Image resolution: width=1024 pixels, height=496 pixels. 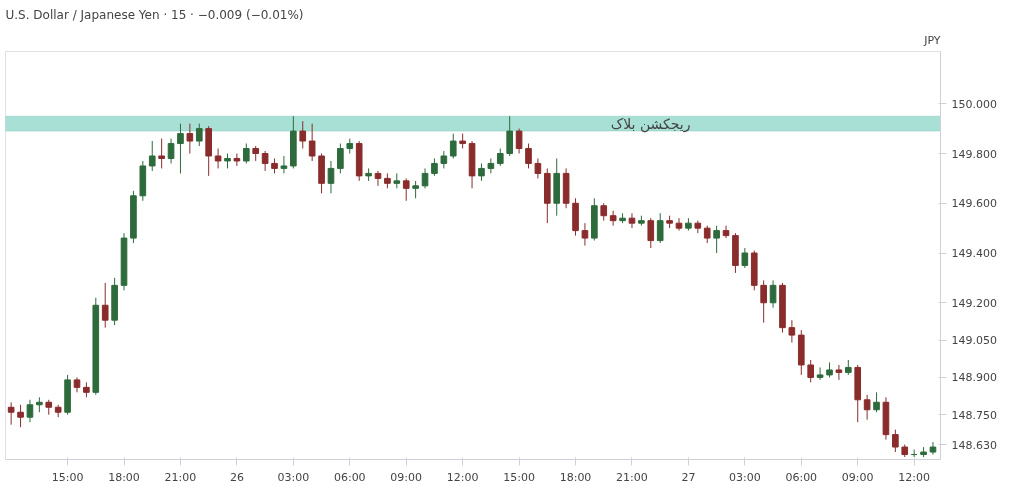 I want to click on y-tick-label: 148.900, so click(x=974, y=378).